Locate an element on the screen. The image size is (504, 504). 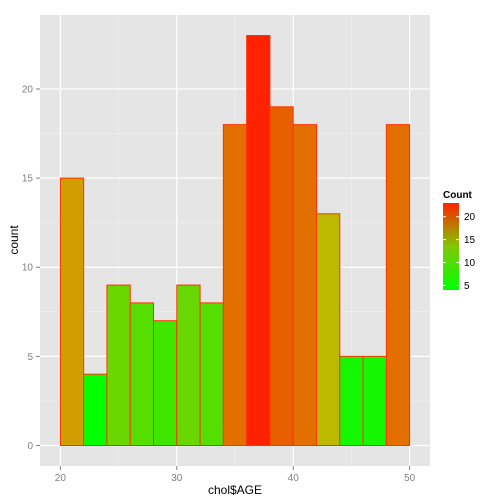
legend-tick-label: 20 is located at coordinates (470, 217).